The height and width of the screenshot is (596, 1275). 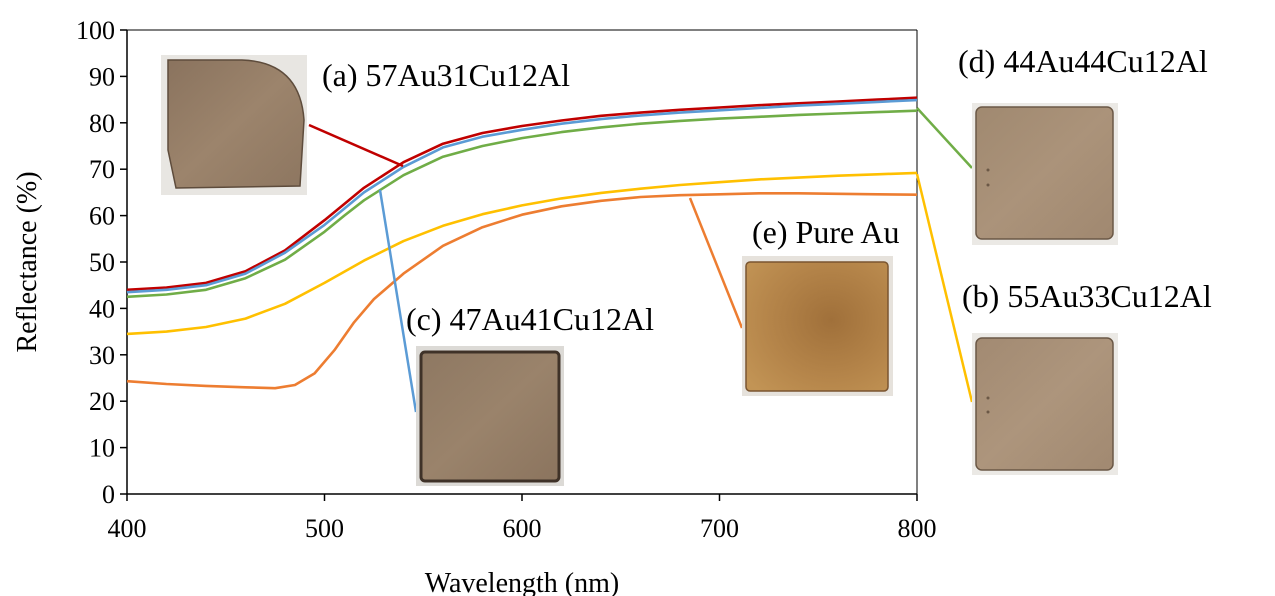 What do you see at coordinates (522, 582) in the screenshot?
I see `x-axis-title: Wavelength (nm)` at bounding box center [522, 582].